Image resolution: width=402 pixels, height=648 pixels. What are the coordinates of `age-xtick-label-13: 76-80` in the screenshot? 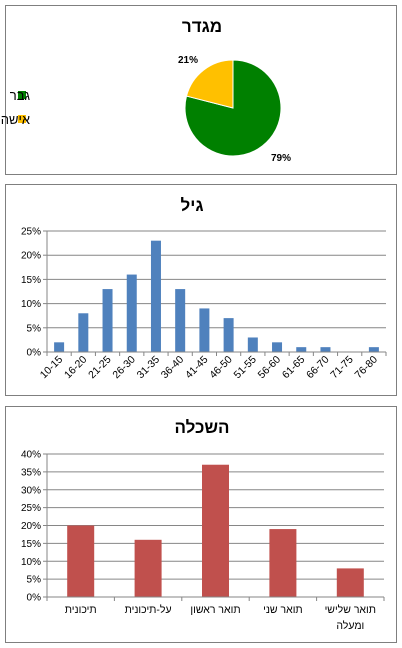 It's located at (367, 368).